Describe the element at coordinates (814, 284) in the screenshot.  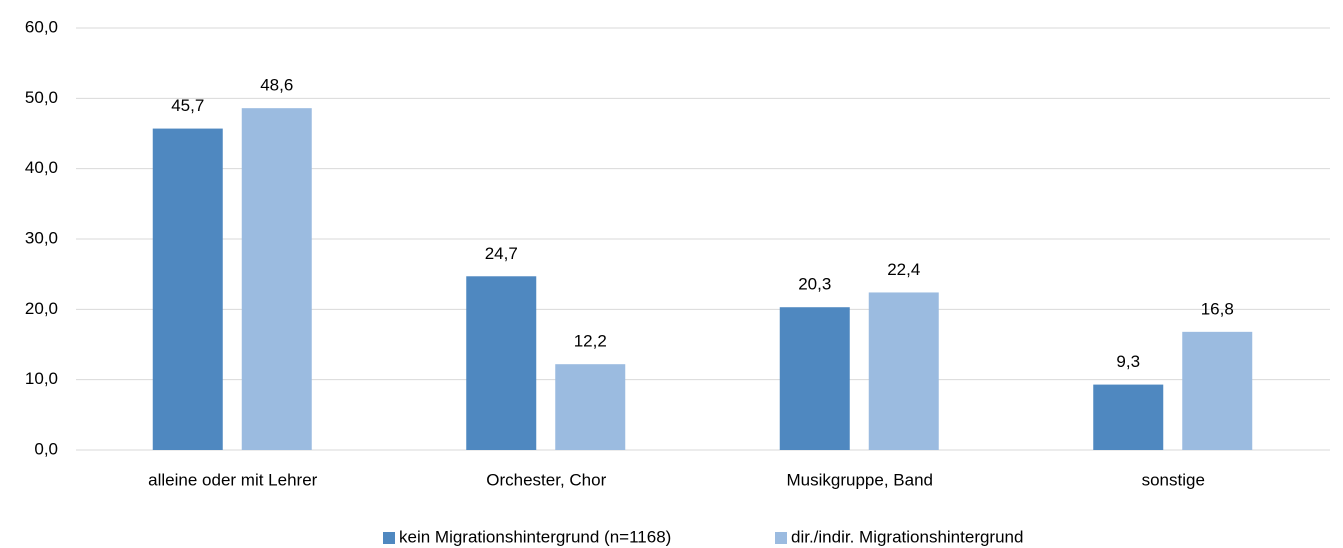
I see `data-label: 20,3` at that location.